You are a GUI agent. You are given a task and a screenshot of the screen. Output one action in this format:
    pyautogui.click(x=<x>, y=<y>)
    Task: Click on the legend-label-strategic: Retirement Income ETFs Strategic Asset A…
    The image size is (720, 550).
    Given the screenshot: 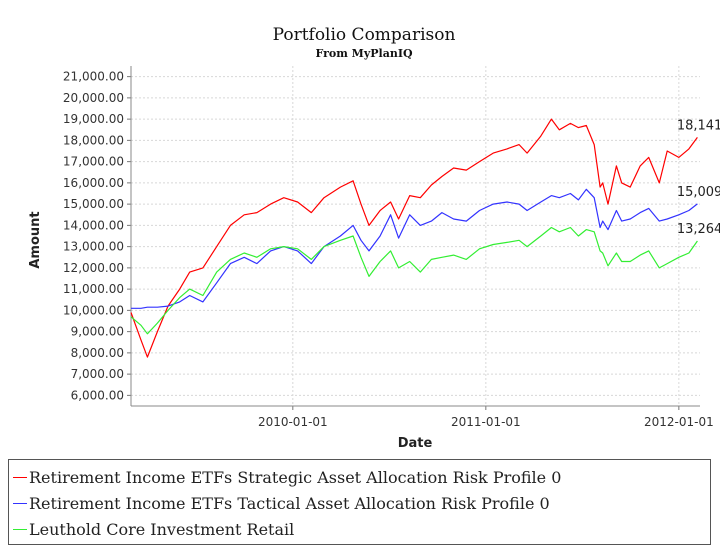 What is the action you would take?
    pyautogui.click(x=295, y=477)
    